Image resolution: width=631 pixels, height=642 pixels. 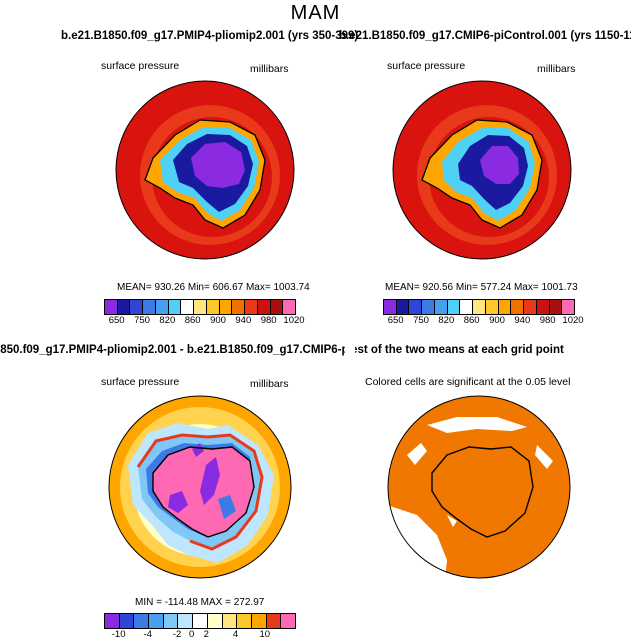 What do you see at coordinates (213, 287) in the screenshot?
I see `panel-1-stats: MEAN= 930.26 Min= 606.67 Max= 1003.74` at bounding box center [213, 287].